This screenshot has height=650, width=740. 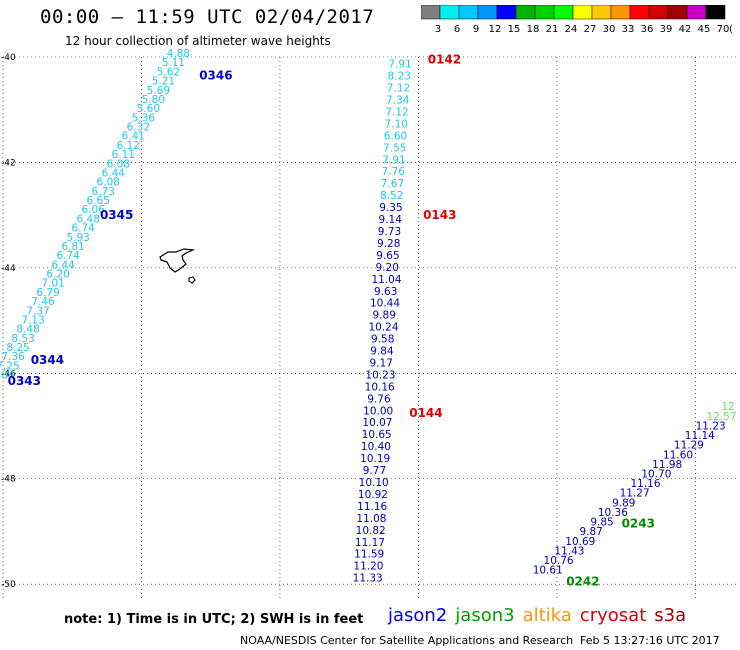 What do you see at coordinates (439, 215) in the screenshot?
I see `time-label: 0143` at bounding box center [439, 215].